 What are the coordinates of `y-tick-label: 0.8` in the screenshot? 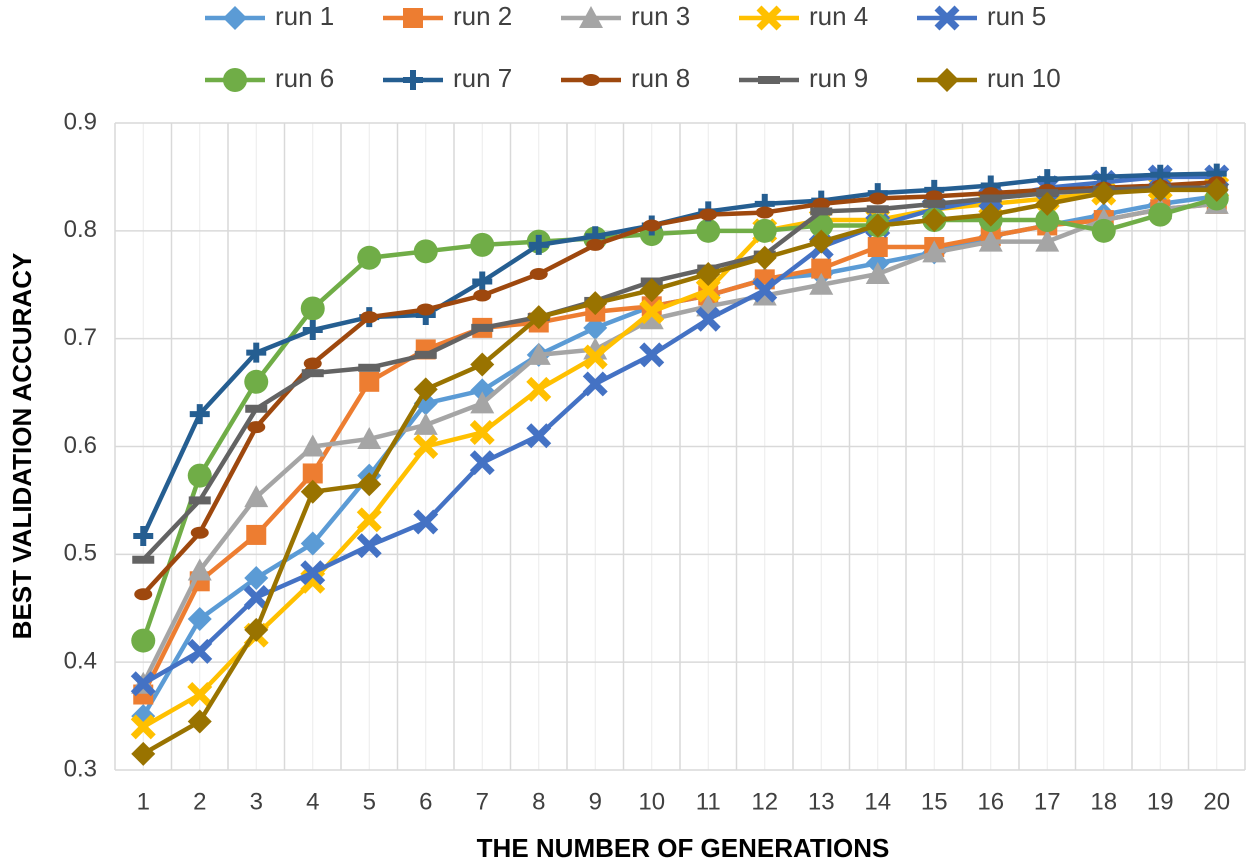 It's located at (80, 229).